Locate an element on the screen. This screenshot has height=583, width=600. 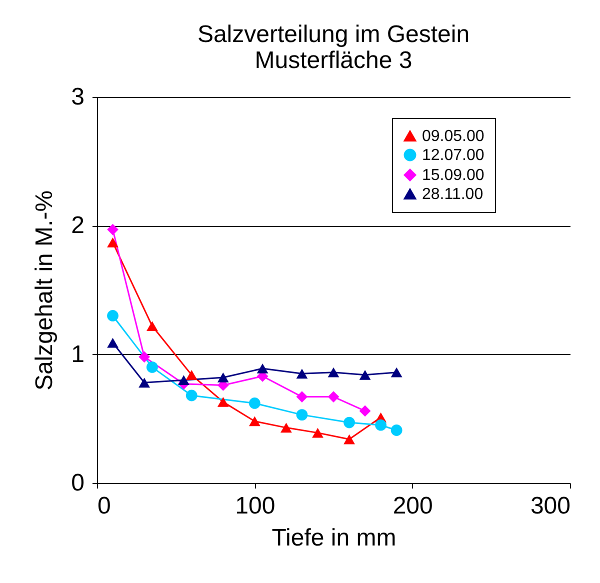
x-tick-label: 0 is located at coordinates (104, 506).